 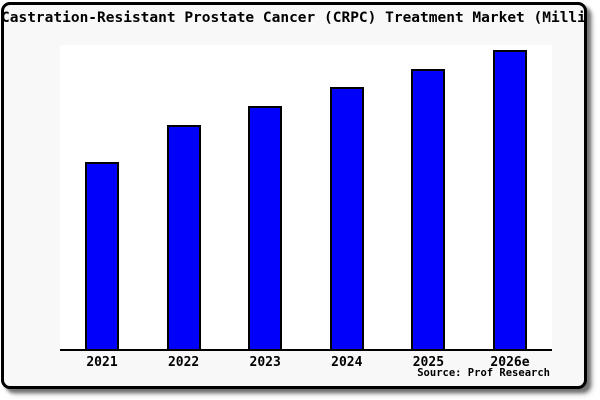 I want to click on bar-2023, so click(x=265, y=227).